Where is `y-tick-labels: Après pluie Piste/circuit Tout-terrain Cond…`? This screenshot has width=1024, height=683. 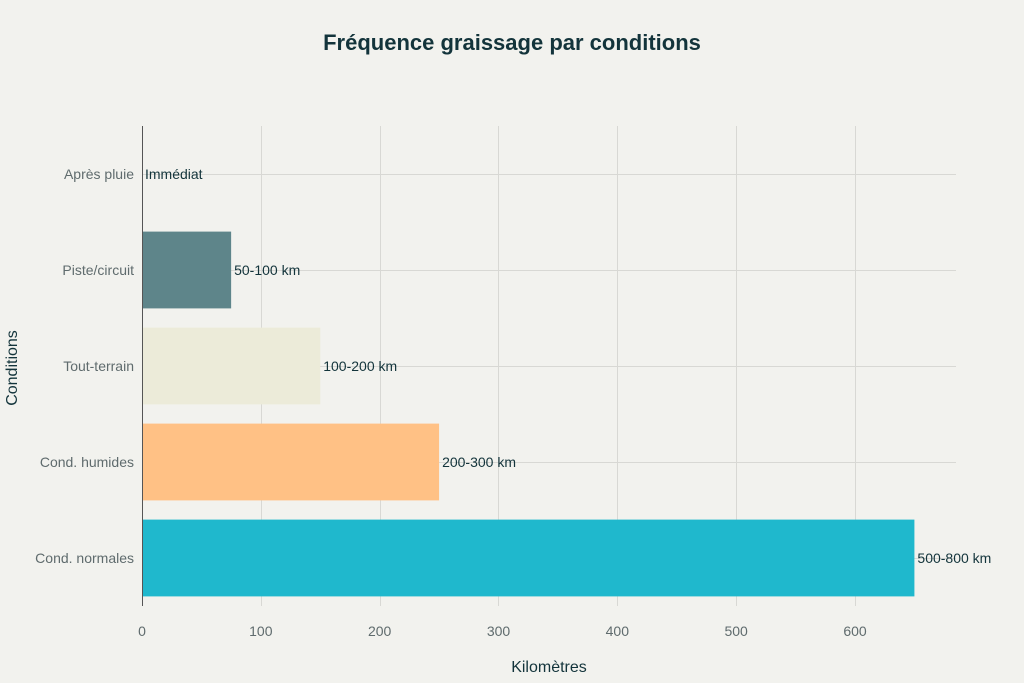
y-tick-labels: Après pluie Piste/circuit Tout-terrain Cond… is located at coordinates (84, 366).